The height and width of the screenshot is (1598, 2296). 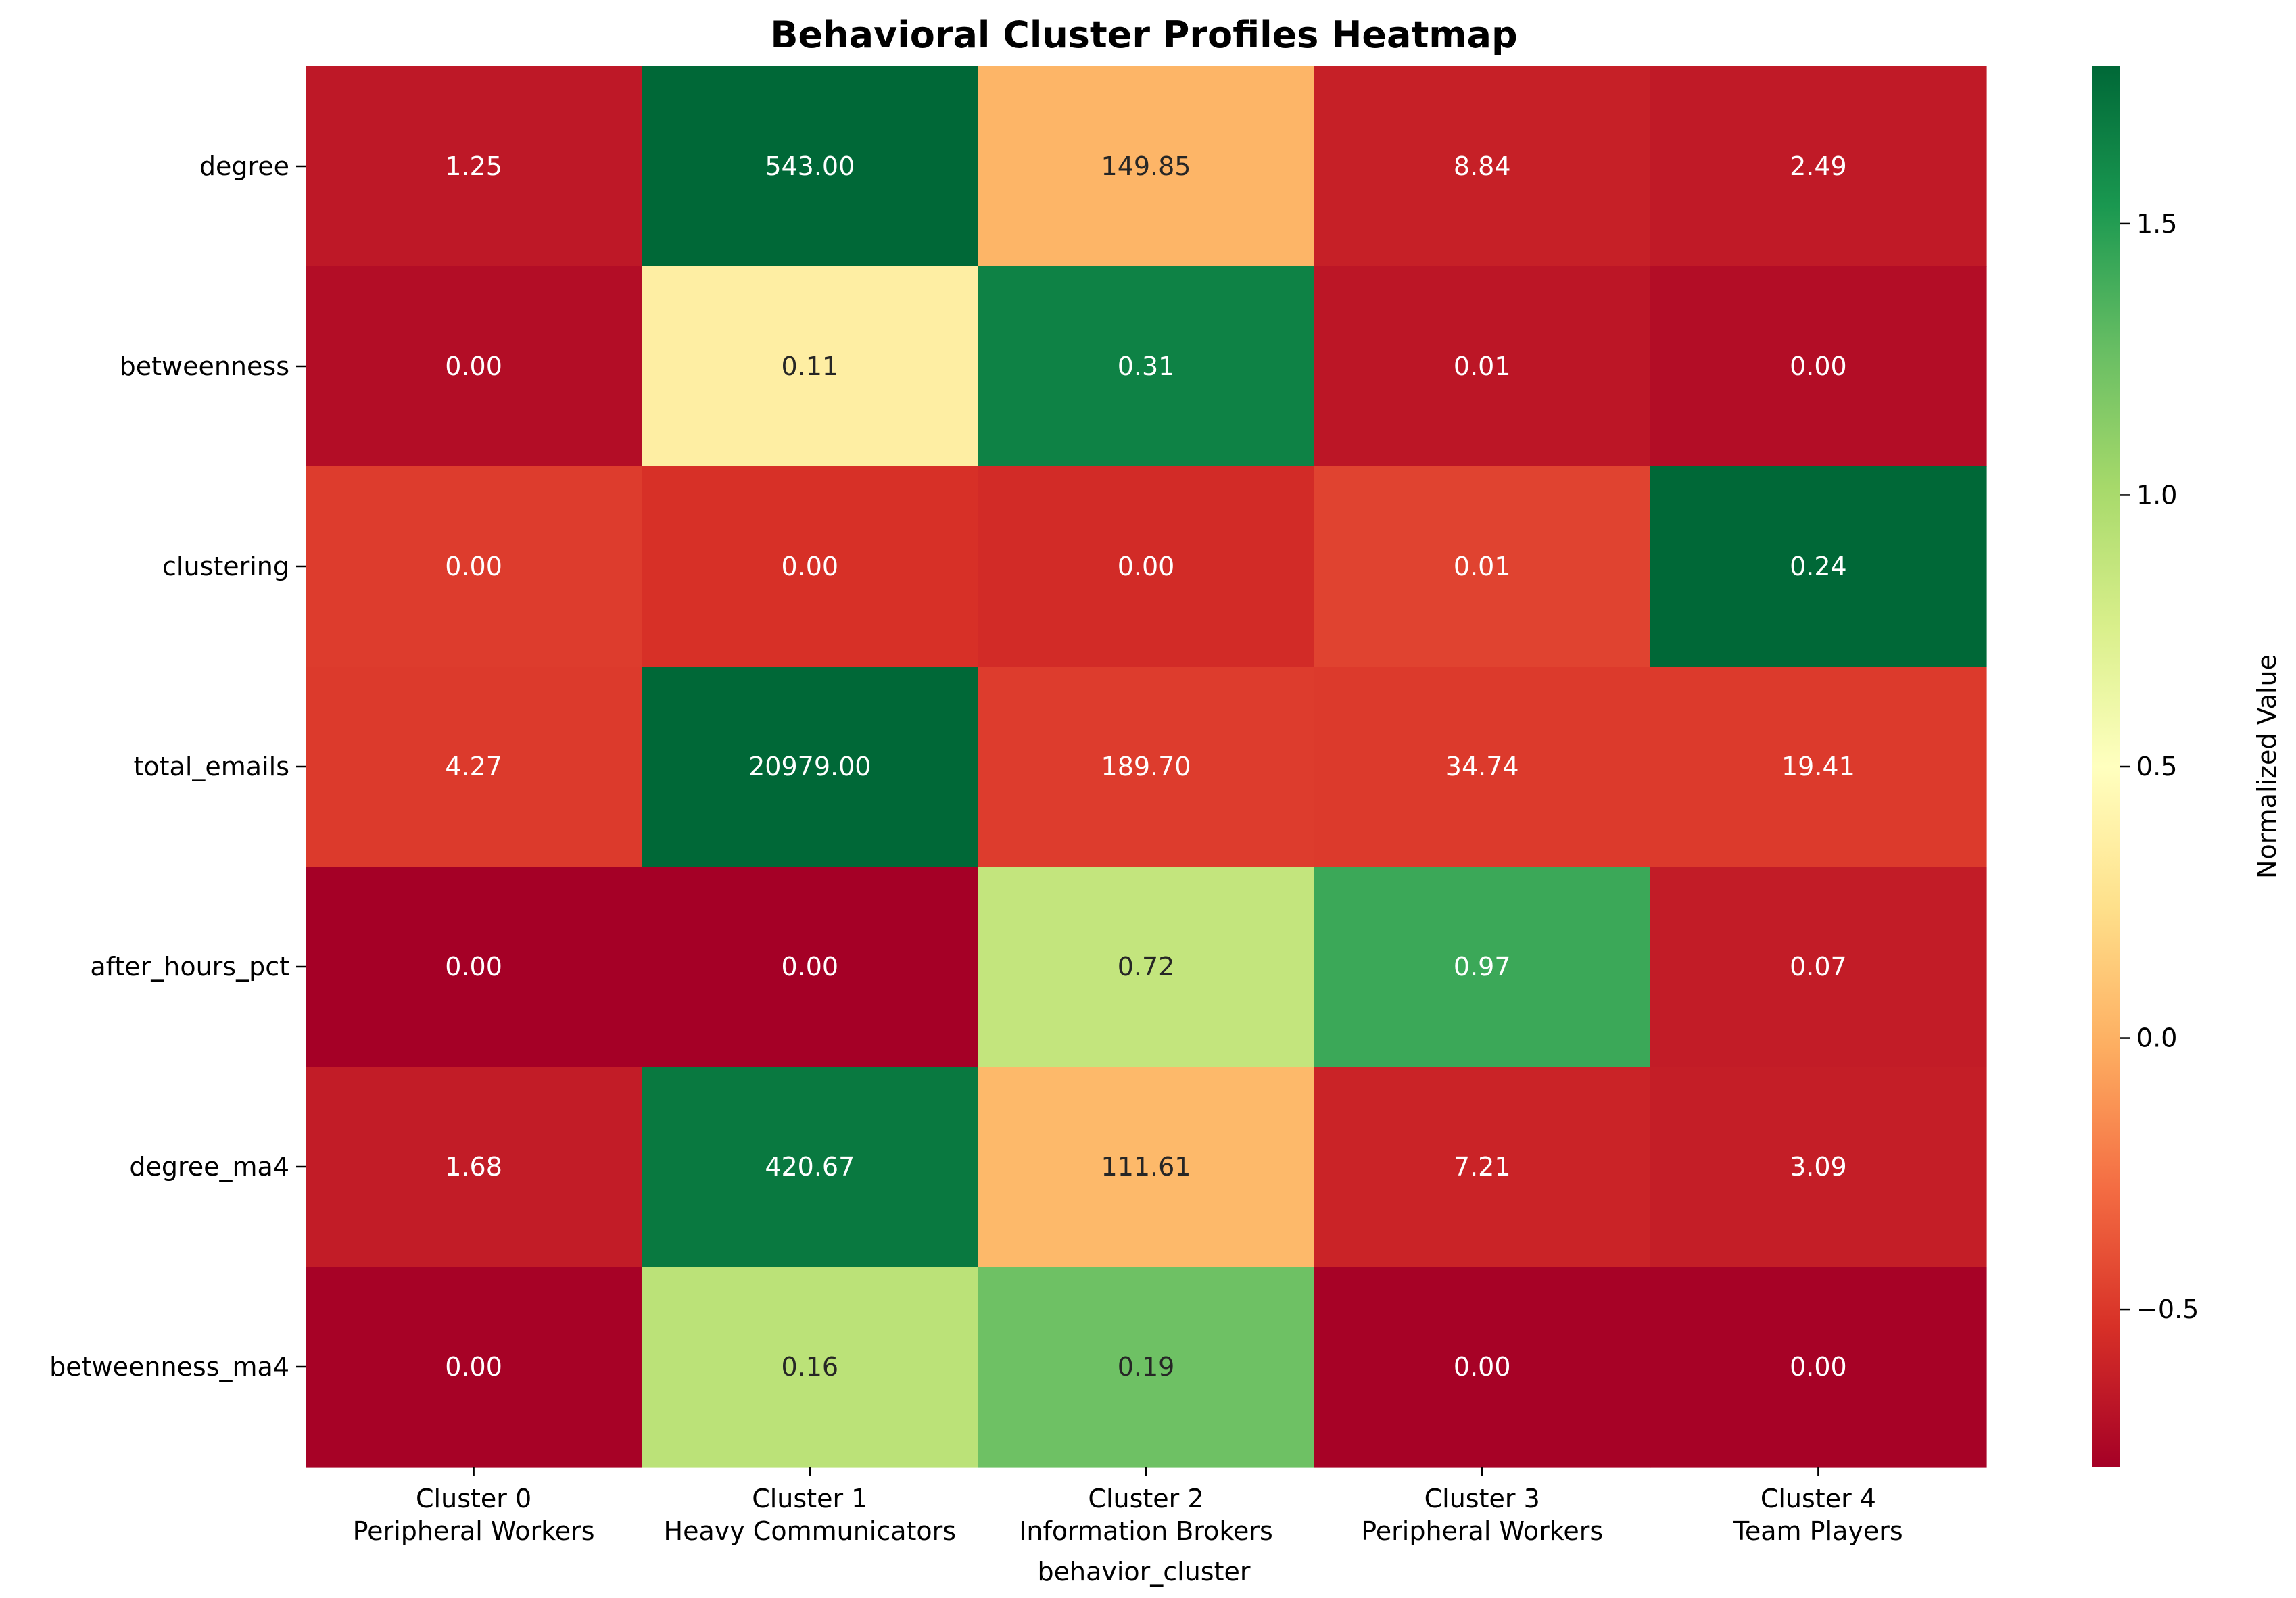 I want to click on cell-value-label: 0.16, so click(x=810, y=1367).